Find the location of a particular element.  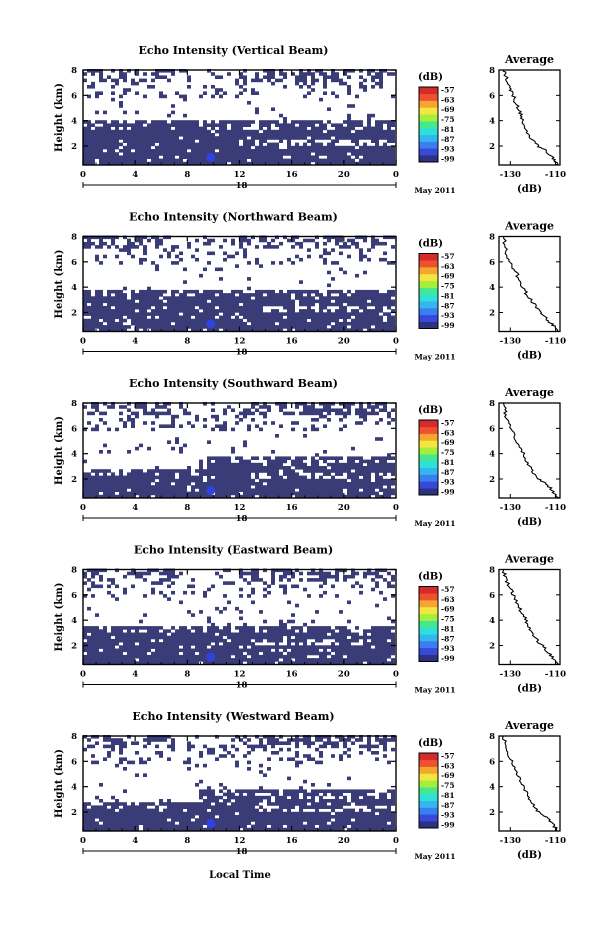

colorbar-tick-label: -69 is located at coordinates (448, 442).